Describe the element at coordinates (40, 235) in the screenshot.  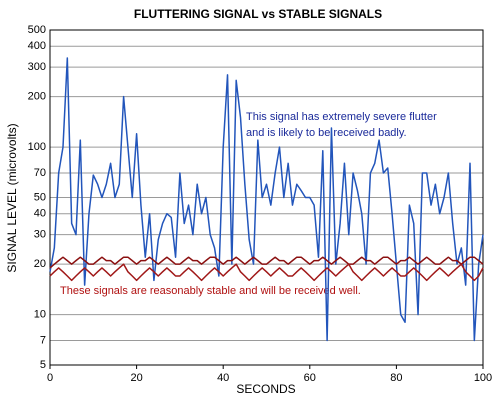
I see `y-tick-label: 30` at that location.